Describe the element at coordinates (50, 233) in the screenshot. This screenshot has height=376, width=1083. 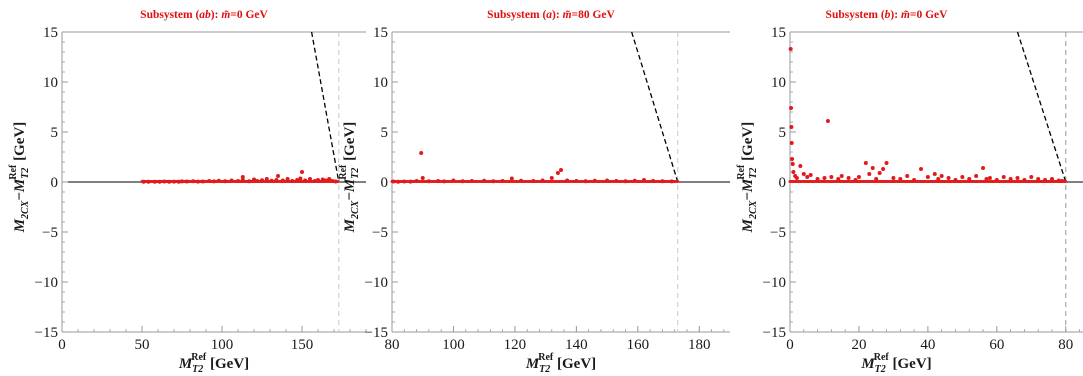
I see `y-tick-label: −5` at that location.